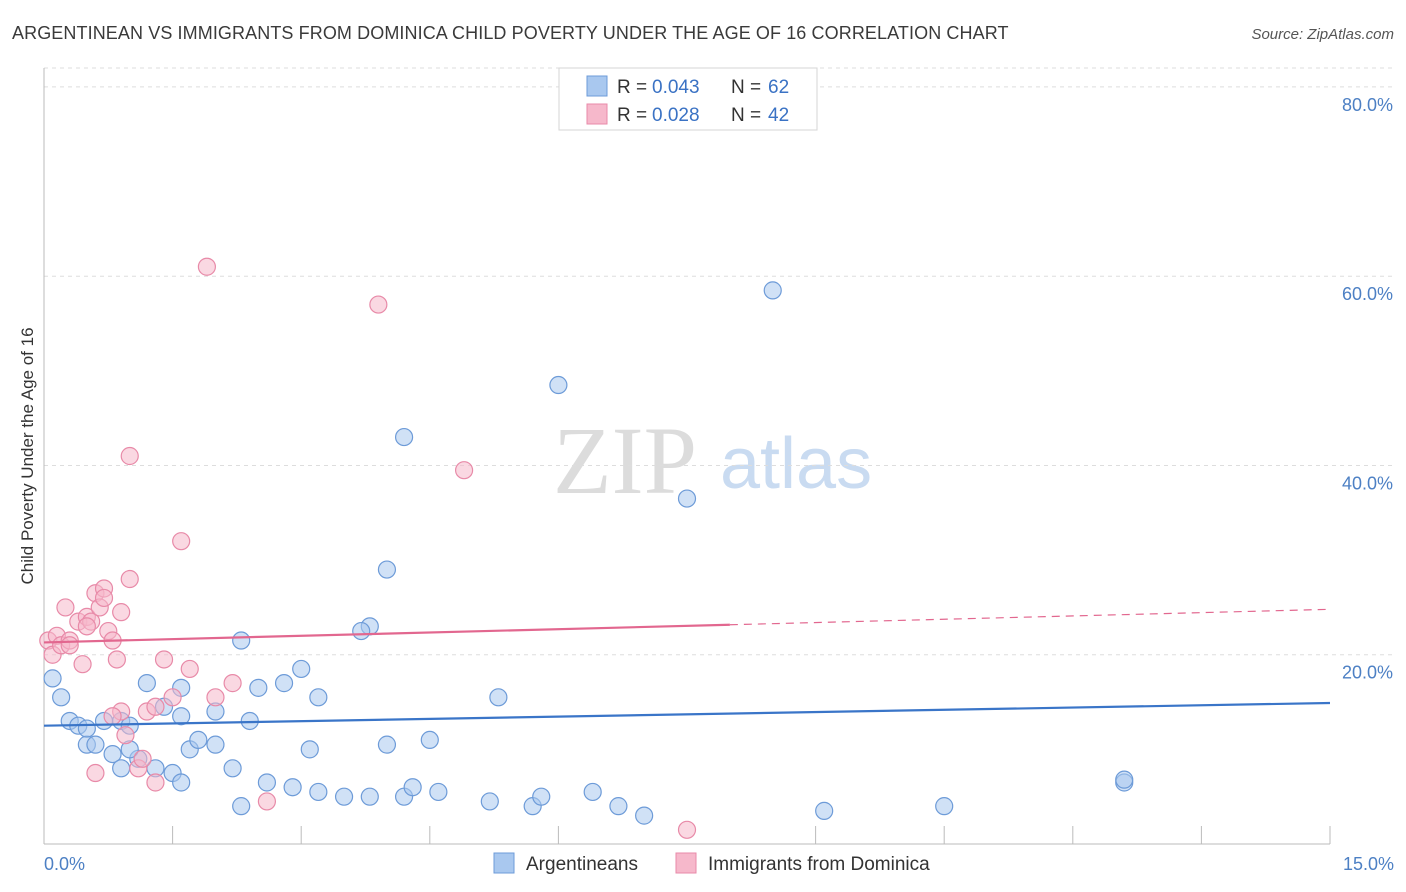 The height and width of the screenshot is (892, 1406). What do you see at coordinates (1367, 389) in the screenshot?
I see `y-tick-labels: 20.0% 40.0% 60.0% 80.0%` at bounding box center [1367, 389].